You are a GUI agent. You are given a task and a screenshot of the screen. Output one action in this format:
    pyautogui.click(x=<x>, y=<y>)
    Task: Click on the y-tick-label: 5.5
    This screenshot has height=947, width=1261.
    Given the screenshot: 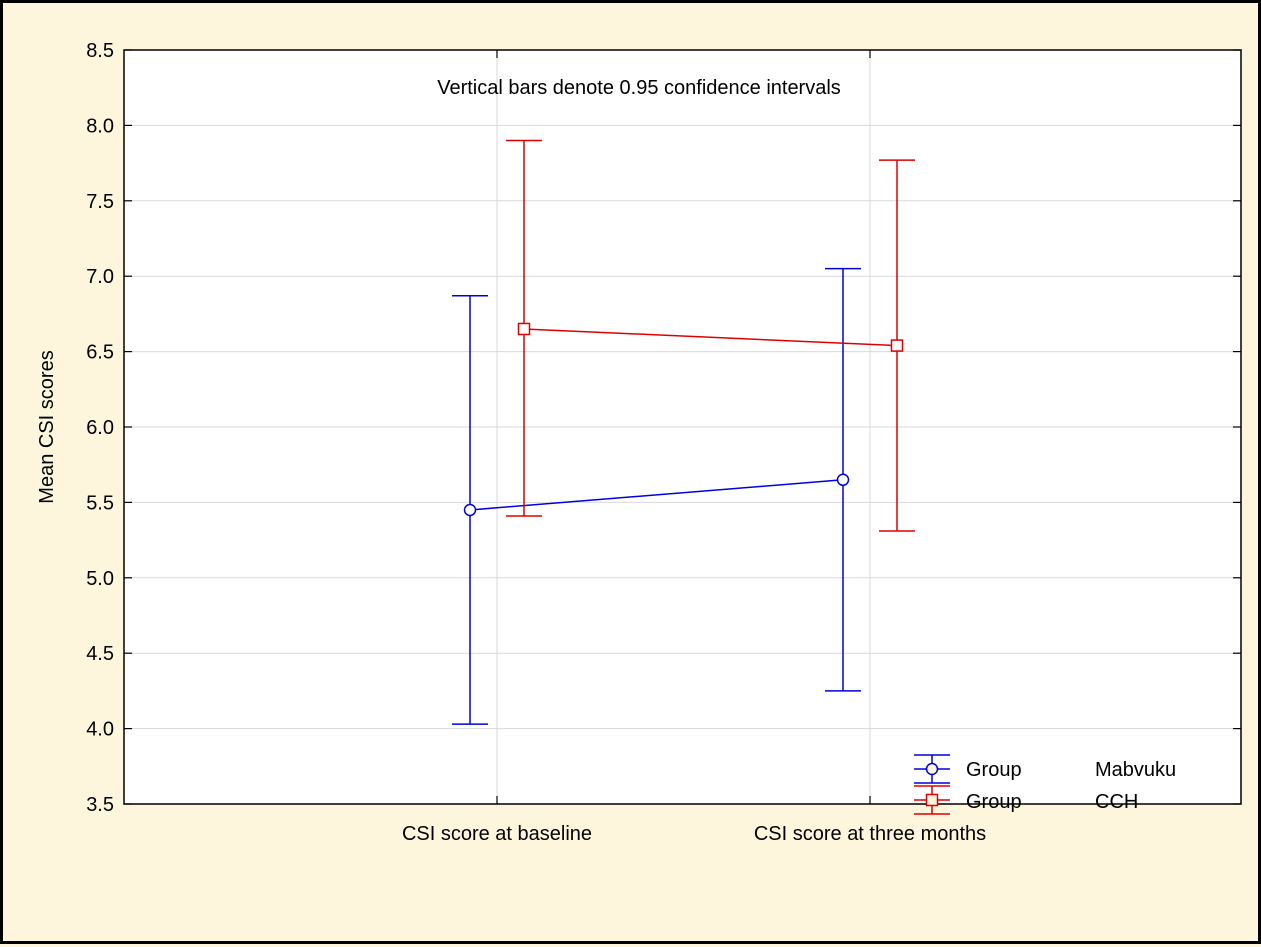 What is the action you would take?
    pyautogui.click(x=100, y=503)
    